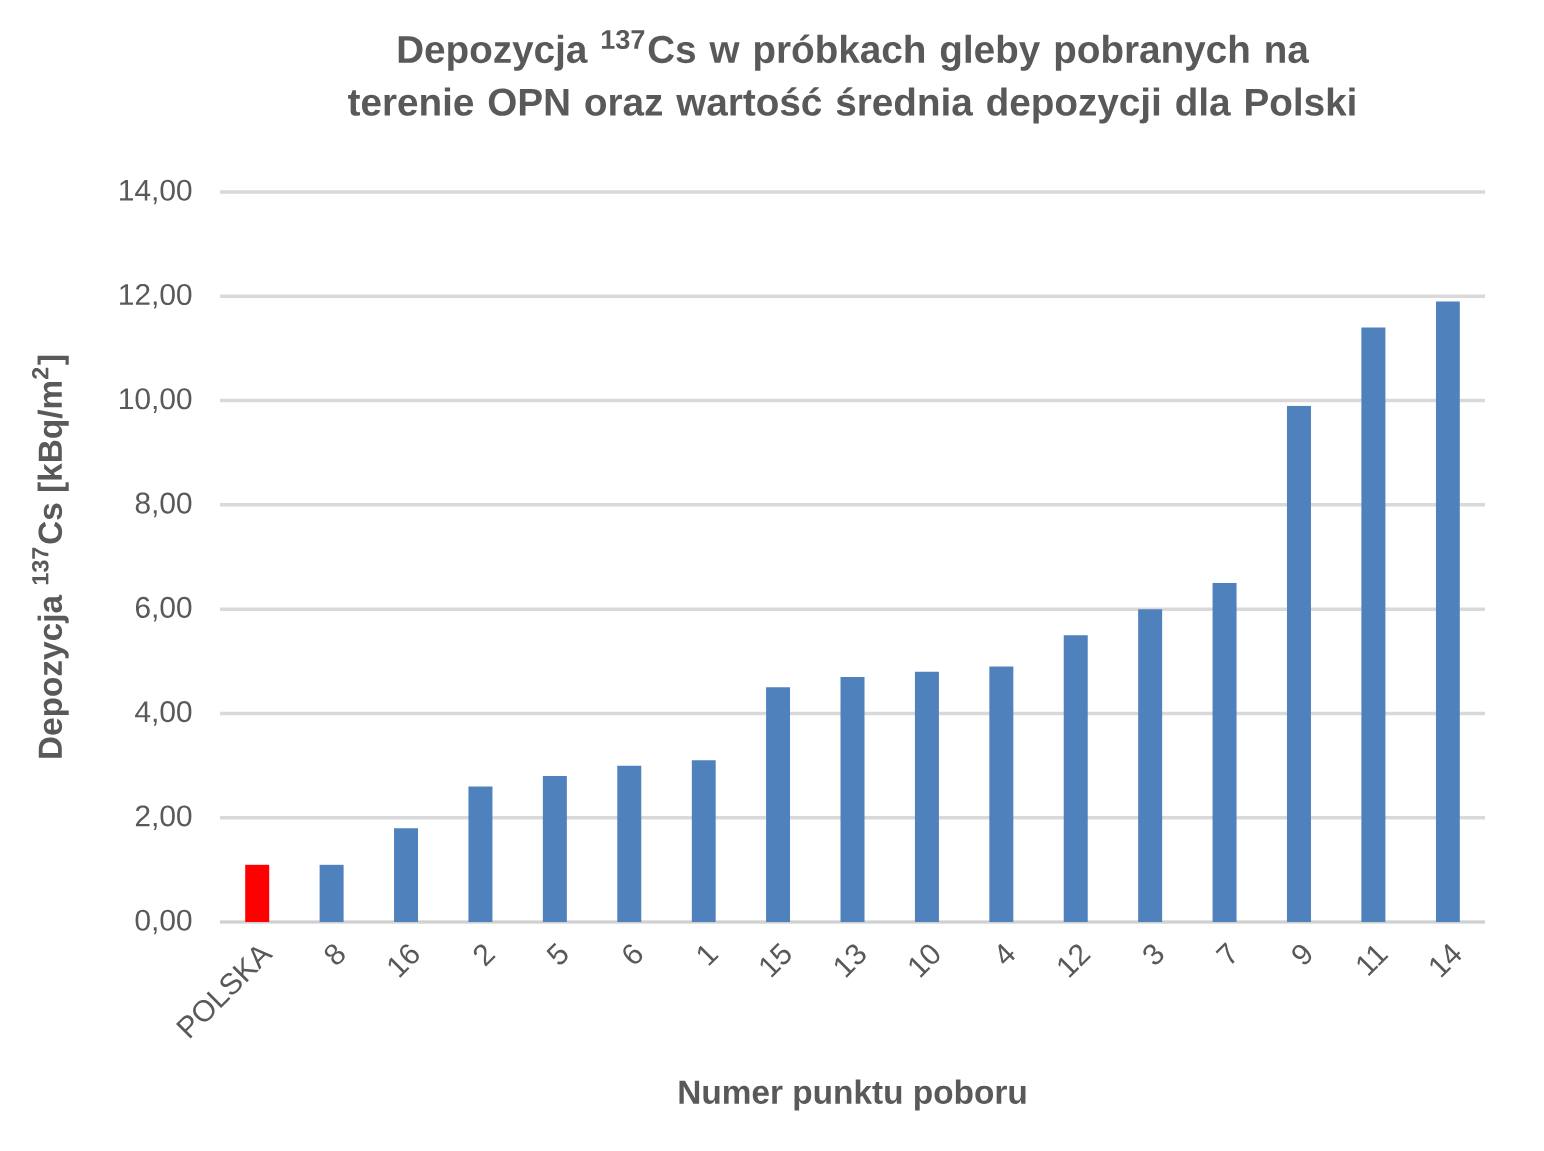 This screenshot has height=1151, width=1544. I want to click on y-tick-label: 6,00, so click(163, 609).